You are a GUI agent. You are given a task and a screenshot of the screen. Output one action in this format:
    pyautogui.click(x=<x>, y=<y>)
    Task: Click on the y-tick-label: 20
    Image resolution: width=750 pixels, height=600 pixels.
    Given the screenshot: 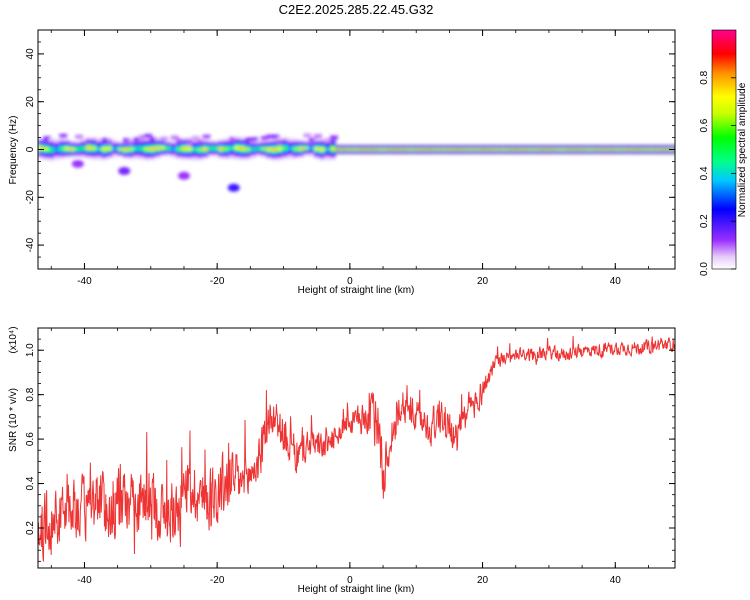 What is the action you would take?
    pyautogui.click(x=30, y=102)
    